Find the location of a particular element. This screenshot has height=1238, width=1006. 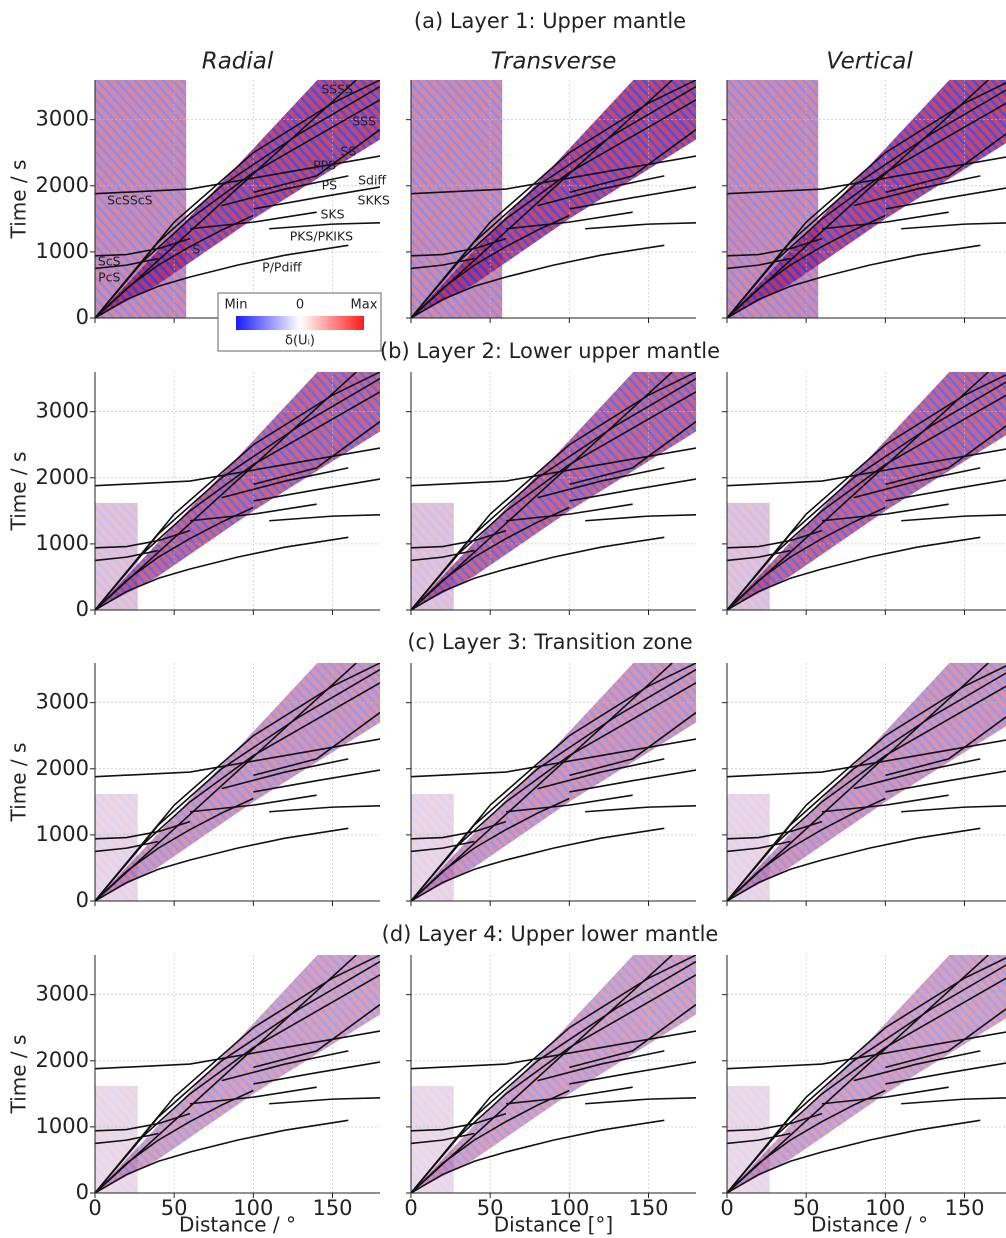

phase-label: PS is located at coordinates (330, 184).